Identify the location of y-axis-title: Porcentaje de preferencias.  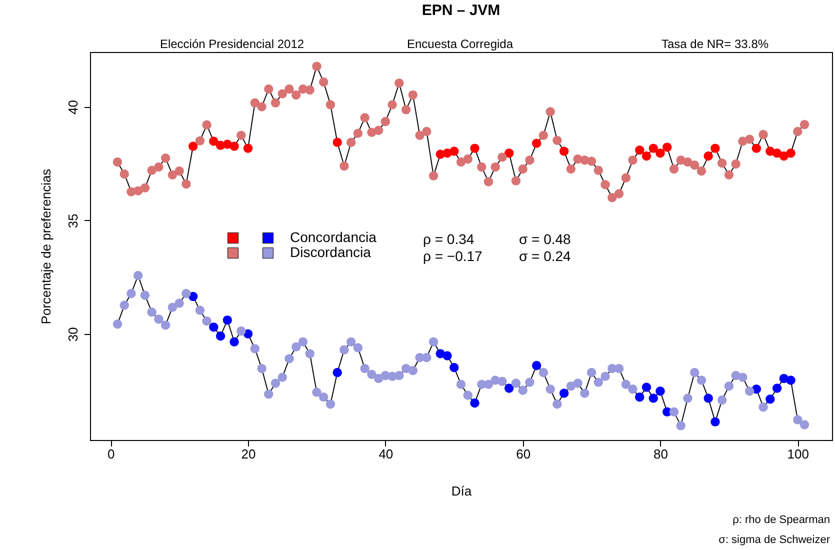
(46, 246).